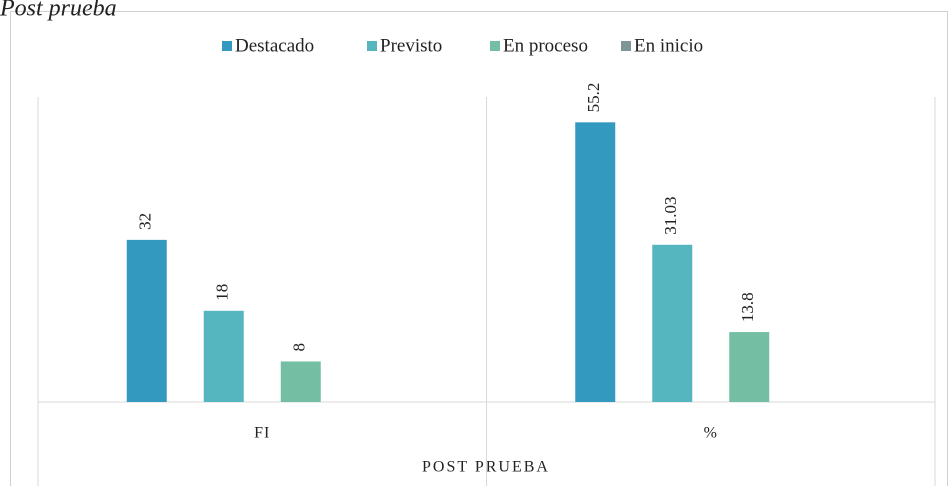 The image size is (949, 486). I want to click on data-label: 32, so click(145, 221).